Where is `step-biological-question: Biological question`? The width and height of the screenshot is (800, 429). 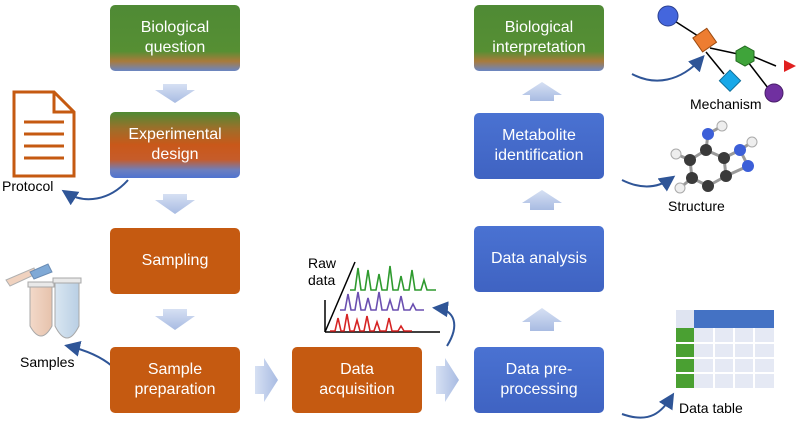 step-biological-question: Biological question is located at coordinates (175, 38).